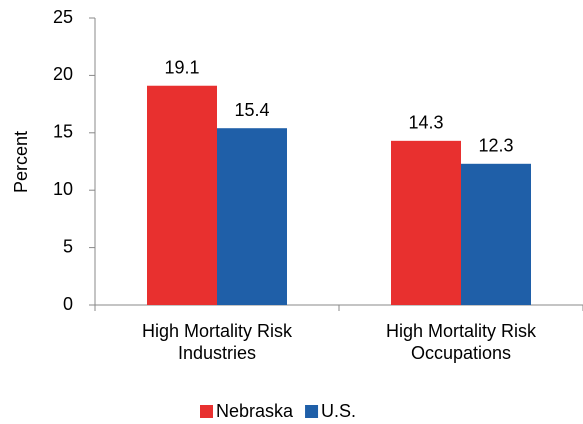 Image resolution: width=583 pixels, height=424 pixels. What do you see at coordinates (255, 411) in the screenshot?
I see `legend-label: Nebraska` at bounding box center [255, 411].